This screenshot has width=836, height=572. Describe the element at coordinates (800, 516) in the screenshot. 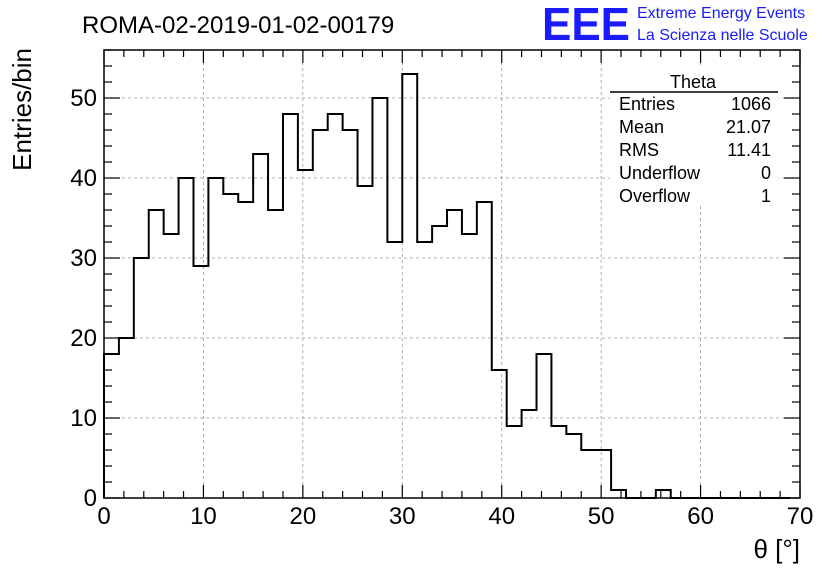

I see `x-tick-label: 70` at that location.